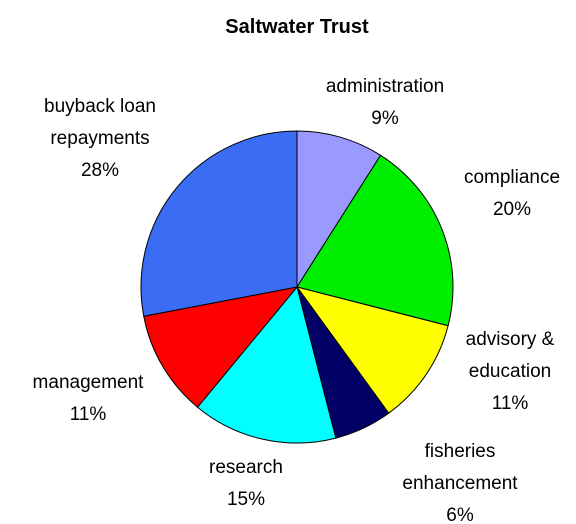 This screenshot has height=524, width=576. I want to click on slice-label: research 15%, so click(246, 484).